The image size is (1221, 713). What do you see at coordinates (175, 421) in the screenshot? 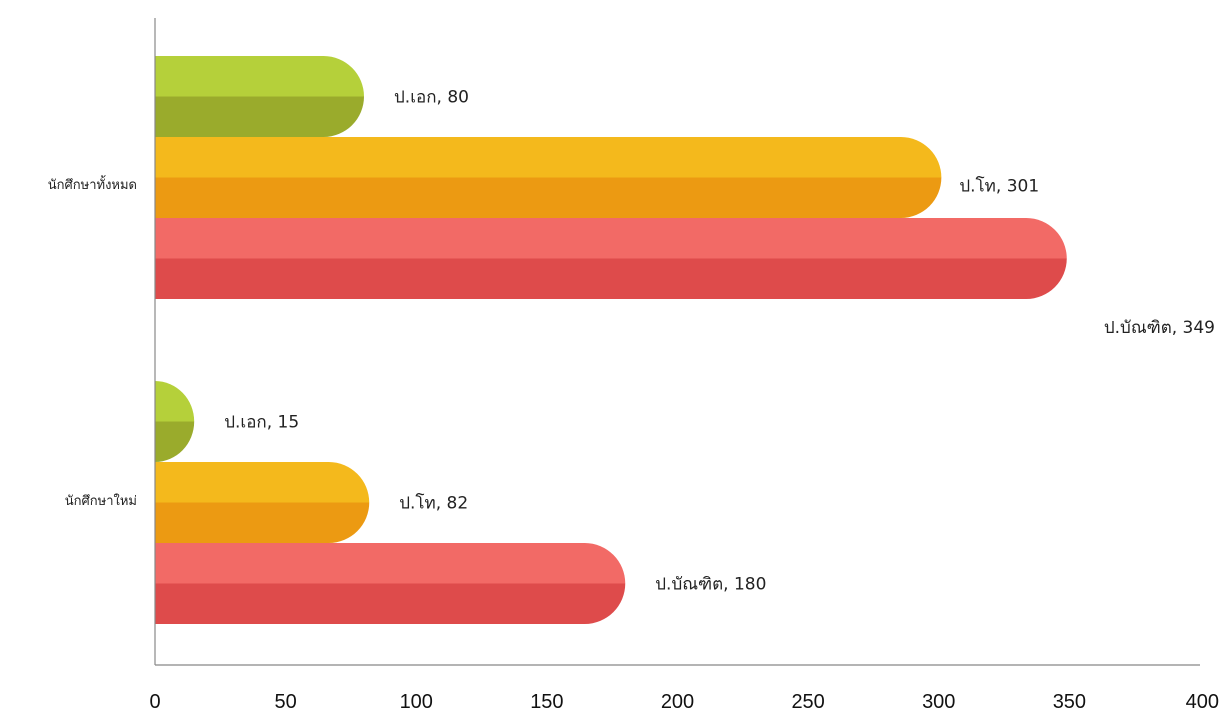
I see `bar-phd-new` at bounding box center [175, 421].